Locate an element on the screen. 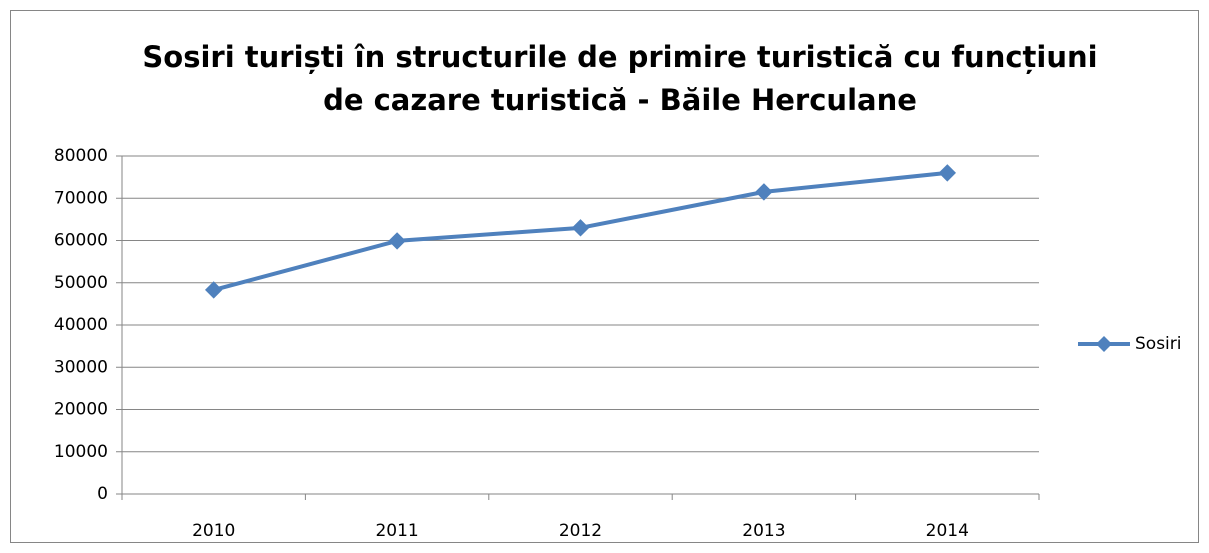  legend-label: Sosiri is located at coordinates (1158, 344).